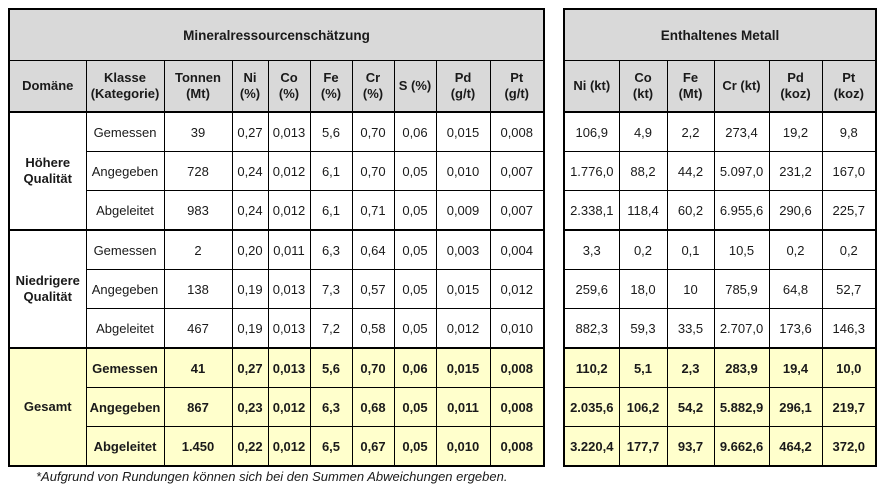 Image resolution: width=879 pixels, height=491 pixels. What do you see at coordinates (849, 171) in the screenshot?
I see `metal-value-cell: 167,0` at bounding box center [849, 171].